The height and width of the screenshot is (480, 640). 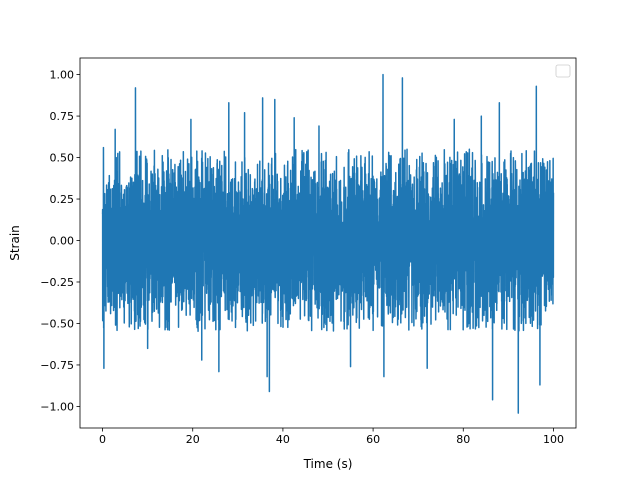 What do you see at coordinates (57, 323) in the screenshot?
I see `y-tick-label: −0.50` at bounding box center [57, 323].